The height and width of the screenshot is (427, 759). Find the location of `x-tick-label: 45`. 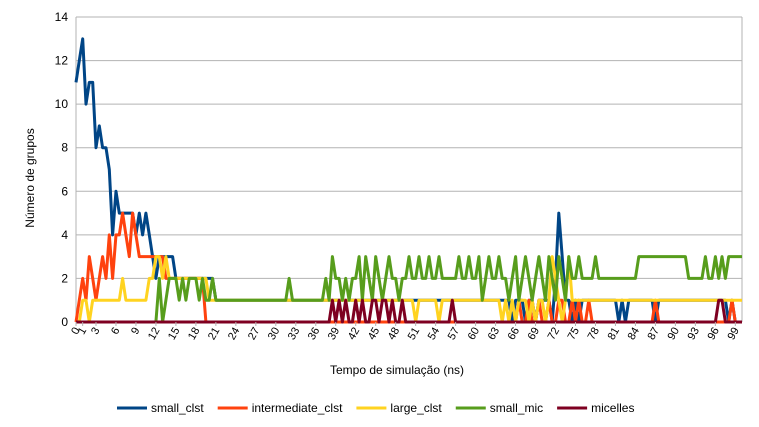

x-tick-label: 45 is located at coordinates (374, 334).